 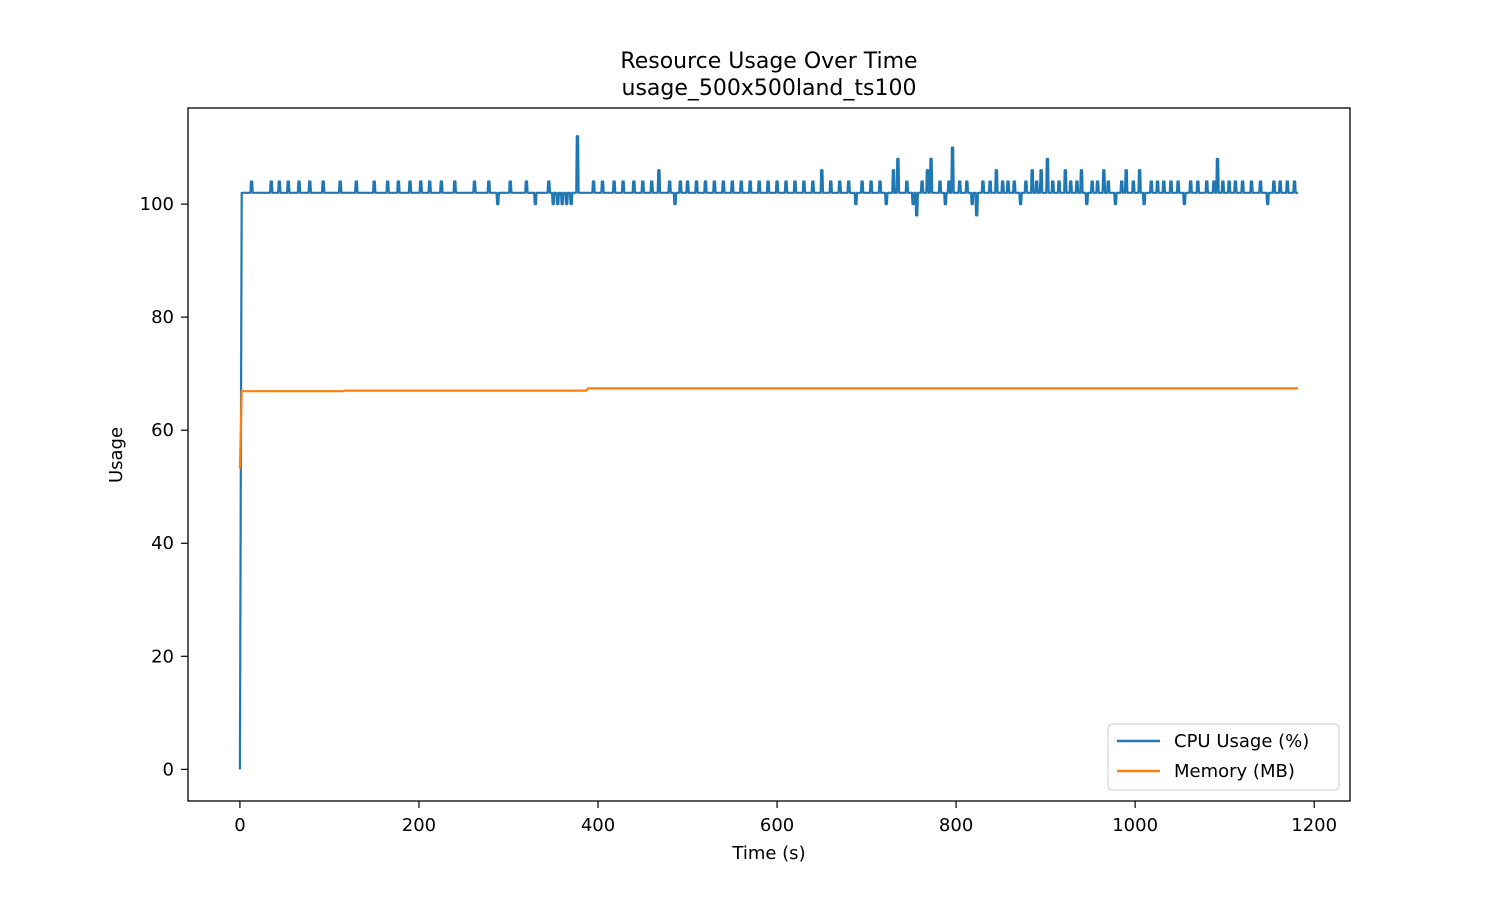 What do you see at coordinates (777, 825) in the screenshot?
I see `x-tick-label-3: 600` at bounding box center [777, 825].